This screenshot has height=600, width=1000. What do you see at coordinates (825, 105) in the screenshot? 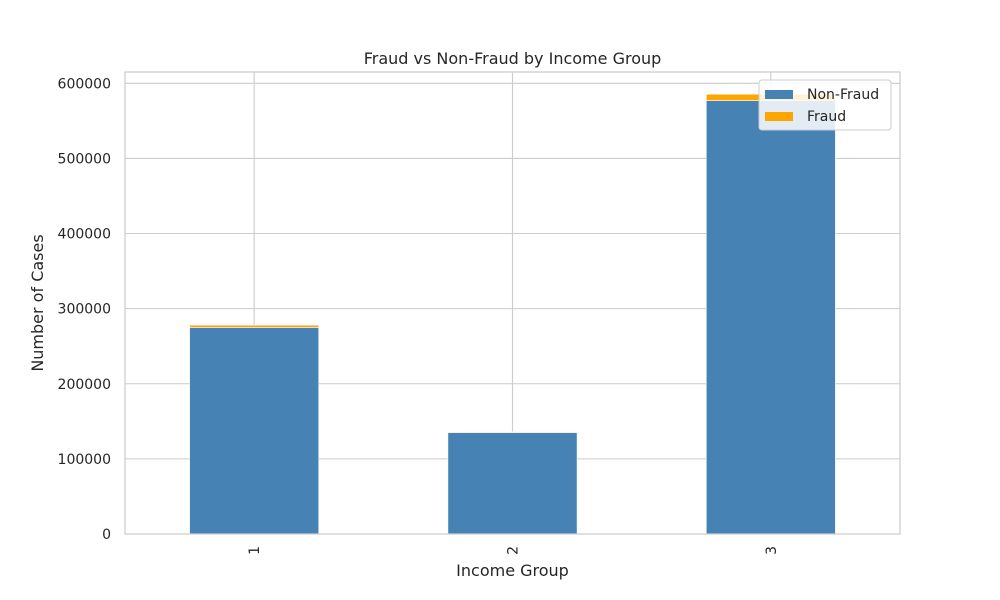
I see `legend: Non-Fraud Fraud` at bounding box center [825, 105].